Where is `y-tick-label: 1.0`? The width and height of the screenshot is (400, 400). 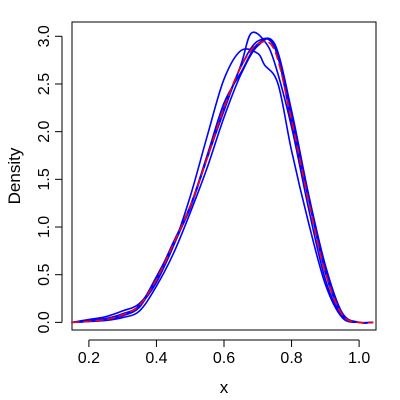 y-tick-label: 1.0 is located at coordinates (44, 227).